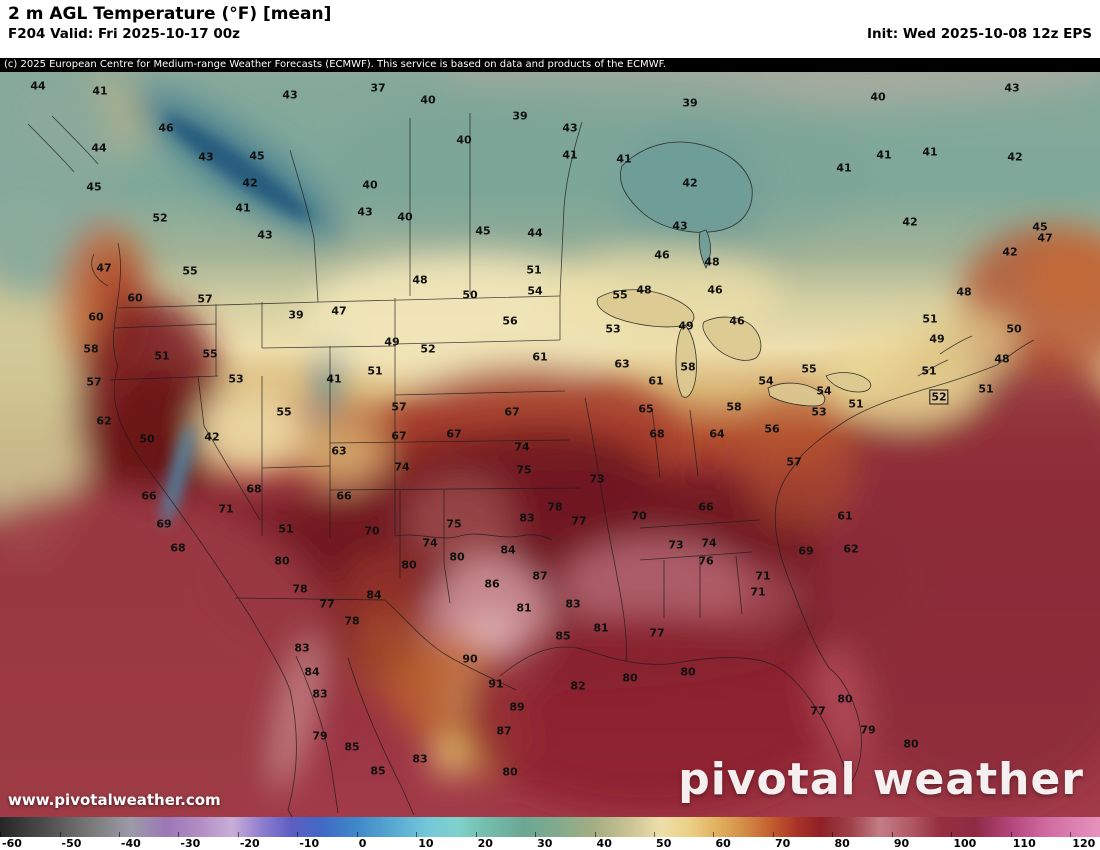  Describe the element at coordinates (485, 843) in the screenshot. I see `colorbar-tick-label: 20` at that location.